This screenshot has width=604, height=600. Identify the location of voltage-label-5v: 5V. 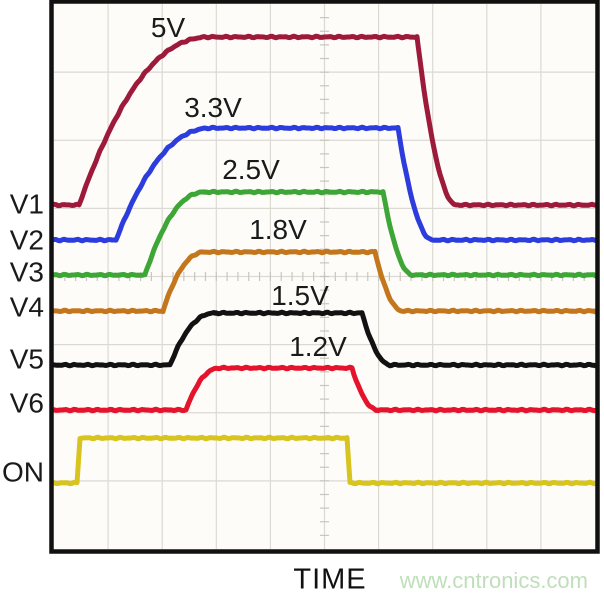
(168, 27).